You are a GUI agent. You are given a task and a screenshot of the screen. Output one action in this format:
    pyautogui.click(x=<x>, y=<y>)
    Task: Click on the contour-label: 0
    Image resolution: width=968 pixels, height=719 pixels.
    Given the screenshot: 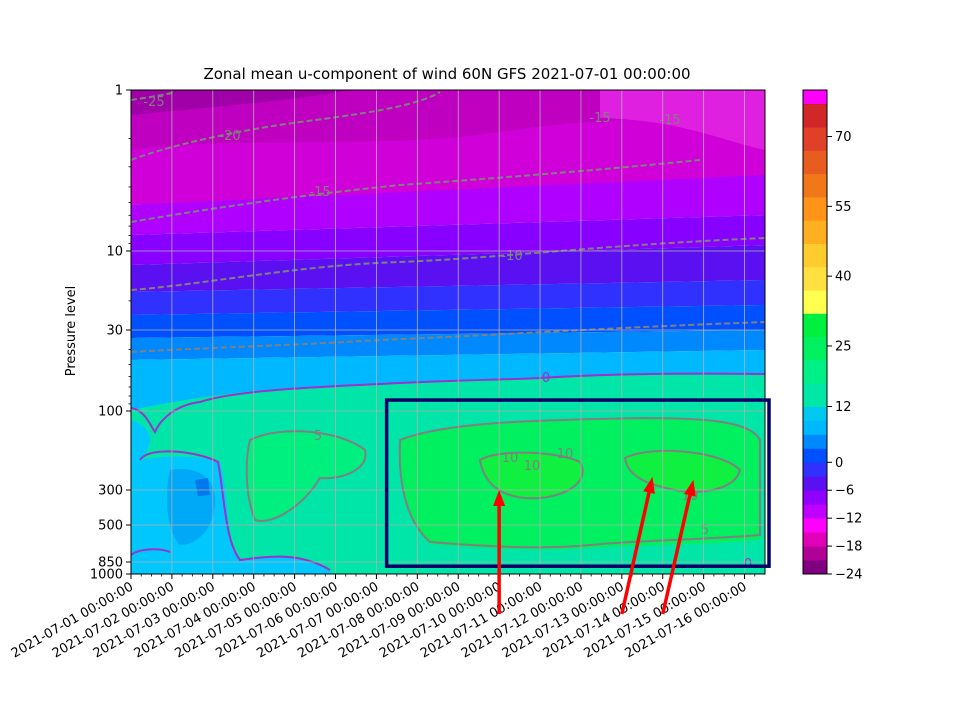 What is the action you would take?
    pyautogui.click(x=546, y=378)
    